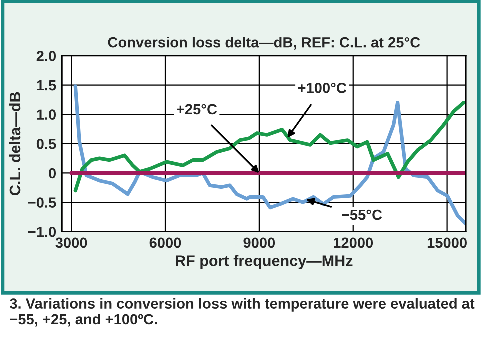 This screenshot has height=337, width=482. Describe the element at coordinates (264, 43) in the screenshot. I see `chart-title: Conversion loss delta—dB, REF: C.L. at 25°C` at that location.